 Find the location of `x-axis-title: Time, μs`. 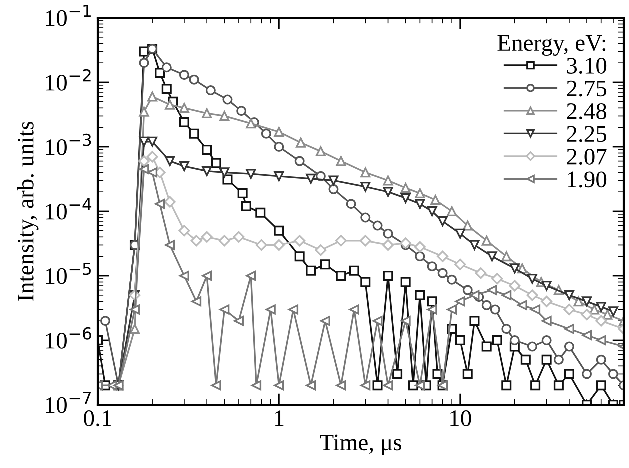

x-axis-title: Time, μs is located at coordinates (361, 445).